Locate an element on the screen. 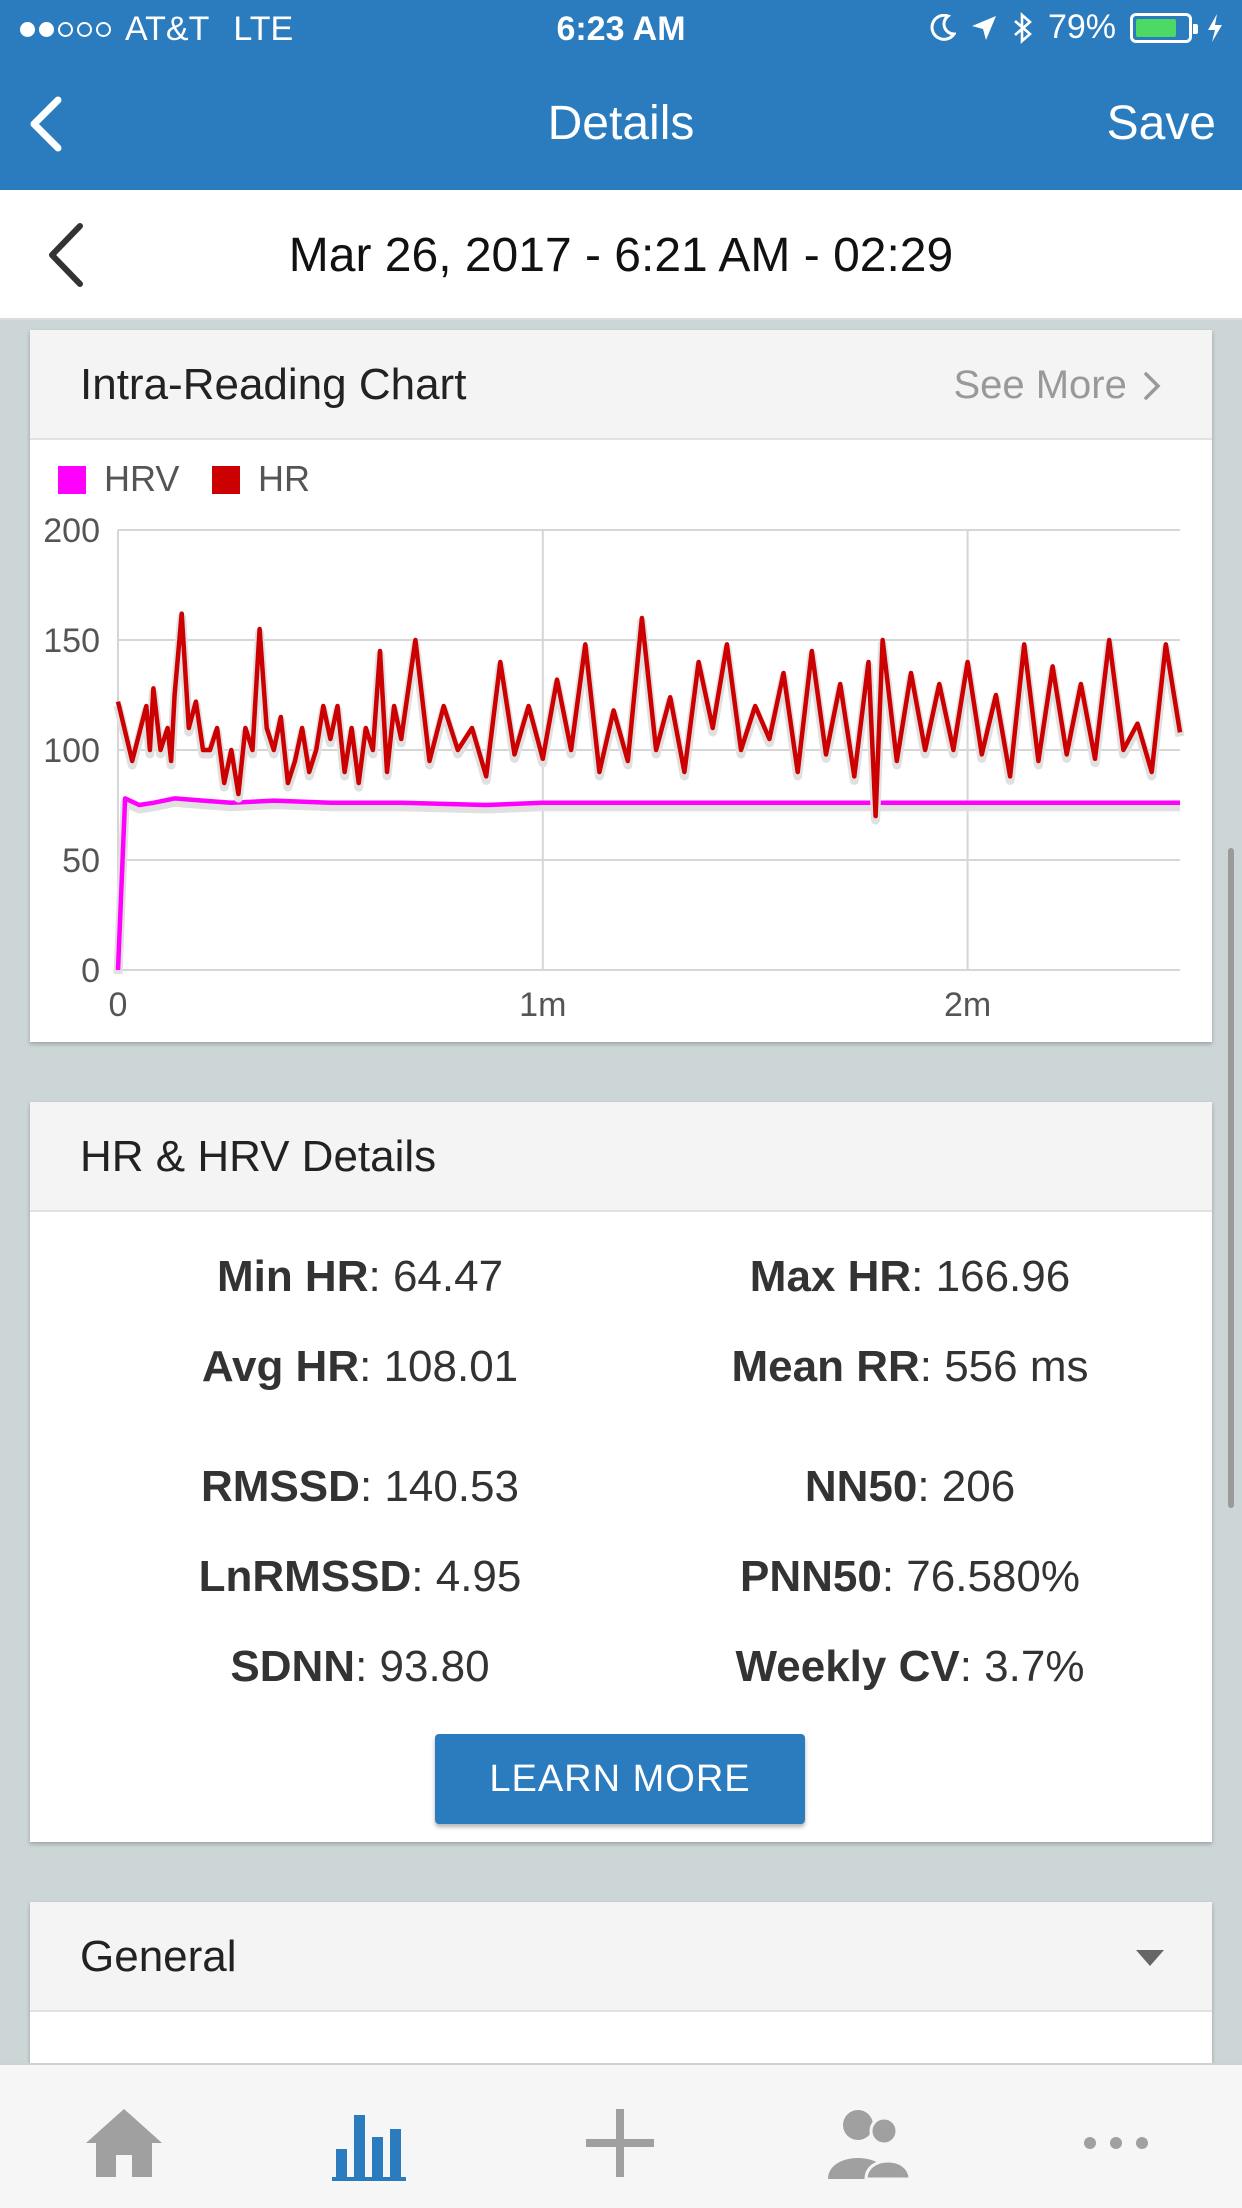 Image resolution: width=1242 pixels, height=2208 pixels. battery-percent: 79% is located at coordinates (1081, 27).